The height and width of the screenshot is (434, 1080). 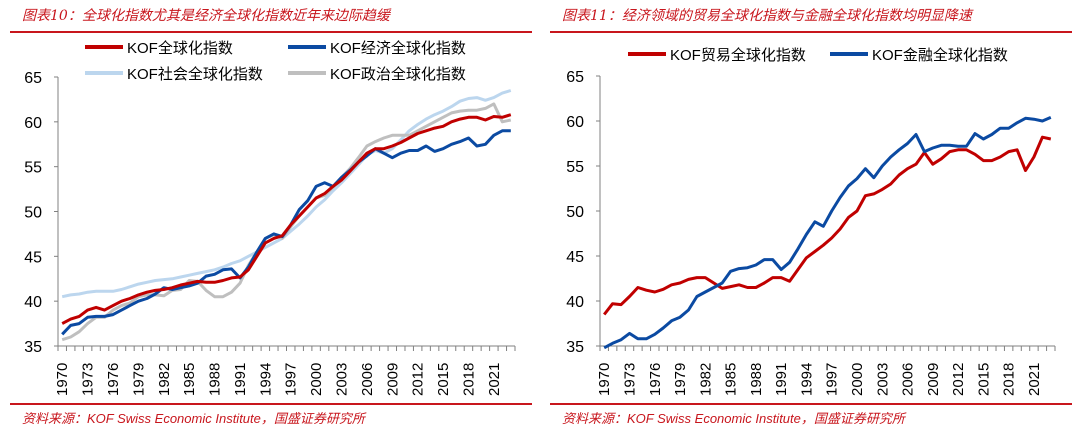 I want to click on chart-title: 图表10：全球化指数尤其是经济全球化指数近年来边际趋缓, so click(x=206, y=16).